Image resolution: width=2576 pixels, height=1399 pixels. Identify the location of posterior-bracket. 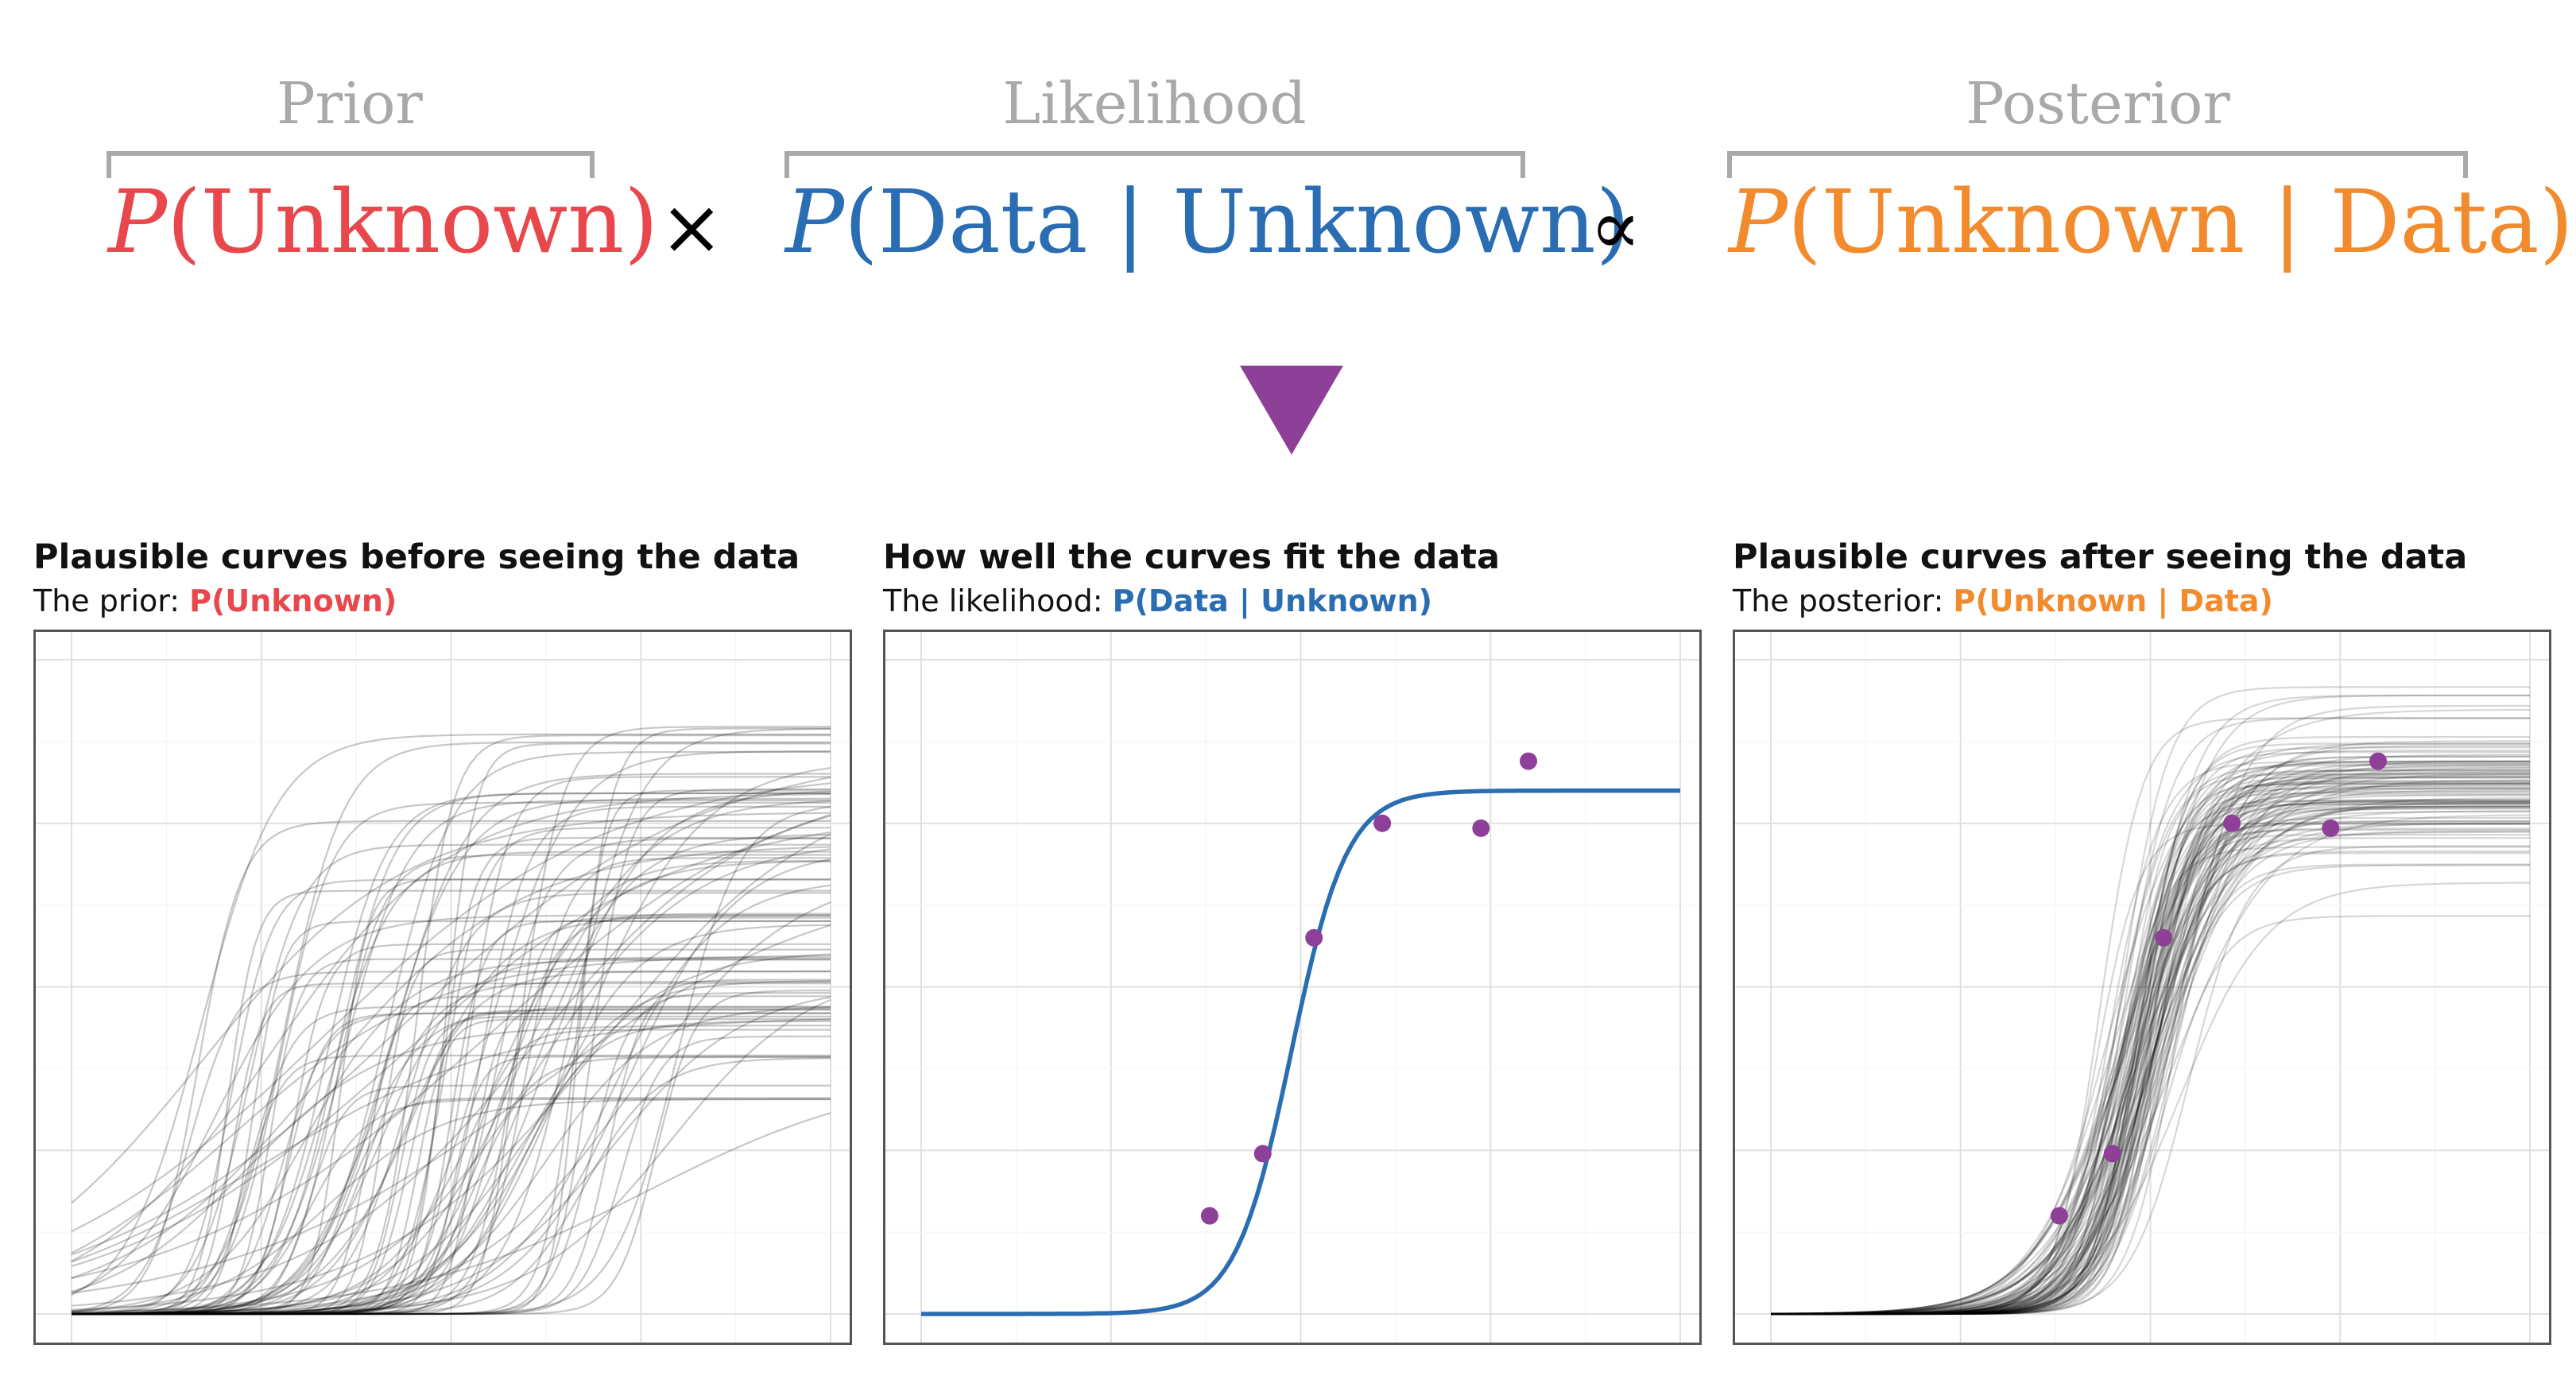
(2097, 164).